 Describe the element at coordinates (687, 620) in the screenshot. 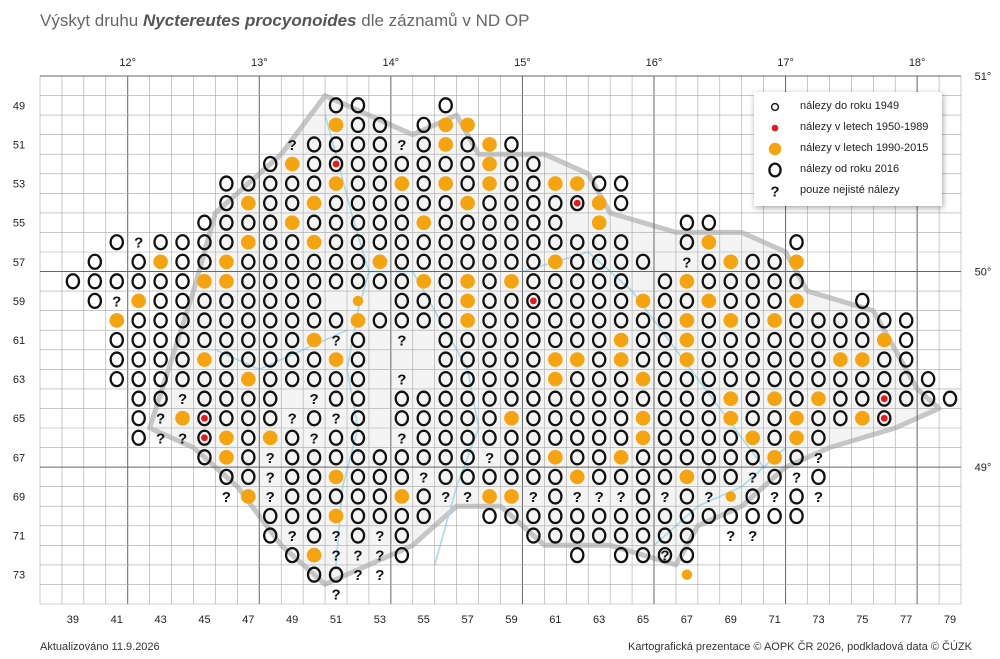

I see `column-label: 67` at that location.